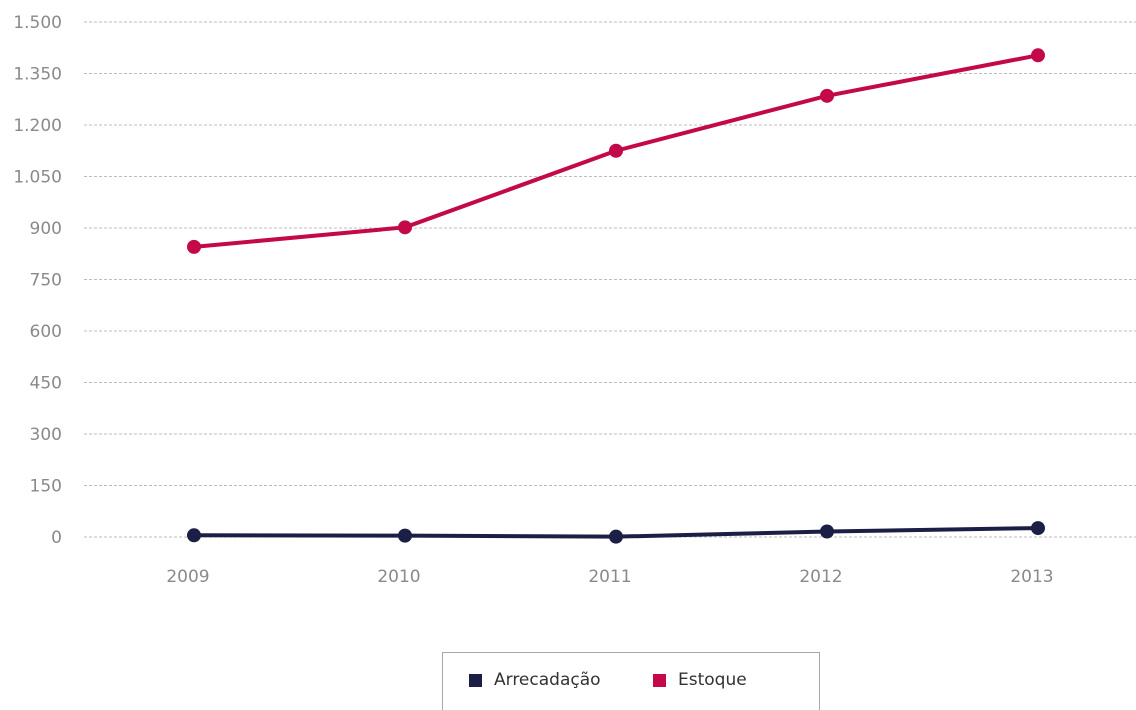 This screenshot has height=710, width=1136. Describe the element at coordinates (187, 577) in the screenshot. I see `x-tick-label-2009: 2009` at that location.